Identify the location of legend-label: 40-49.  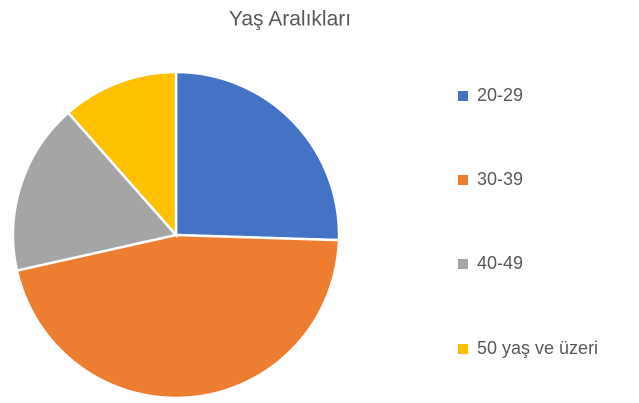
(500, 263).